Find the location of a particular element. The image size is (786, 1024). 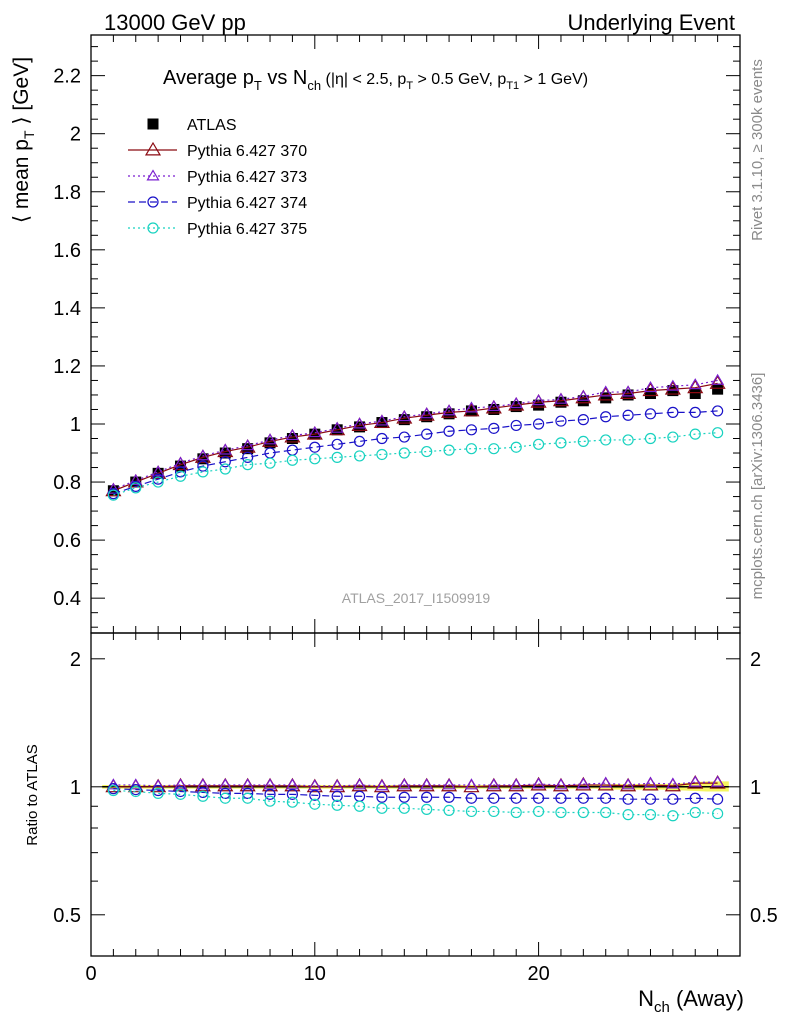

series-atlas is located at coordinates (415, 440).